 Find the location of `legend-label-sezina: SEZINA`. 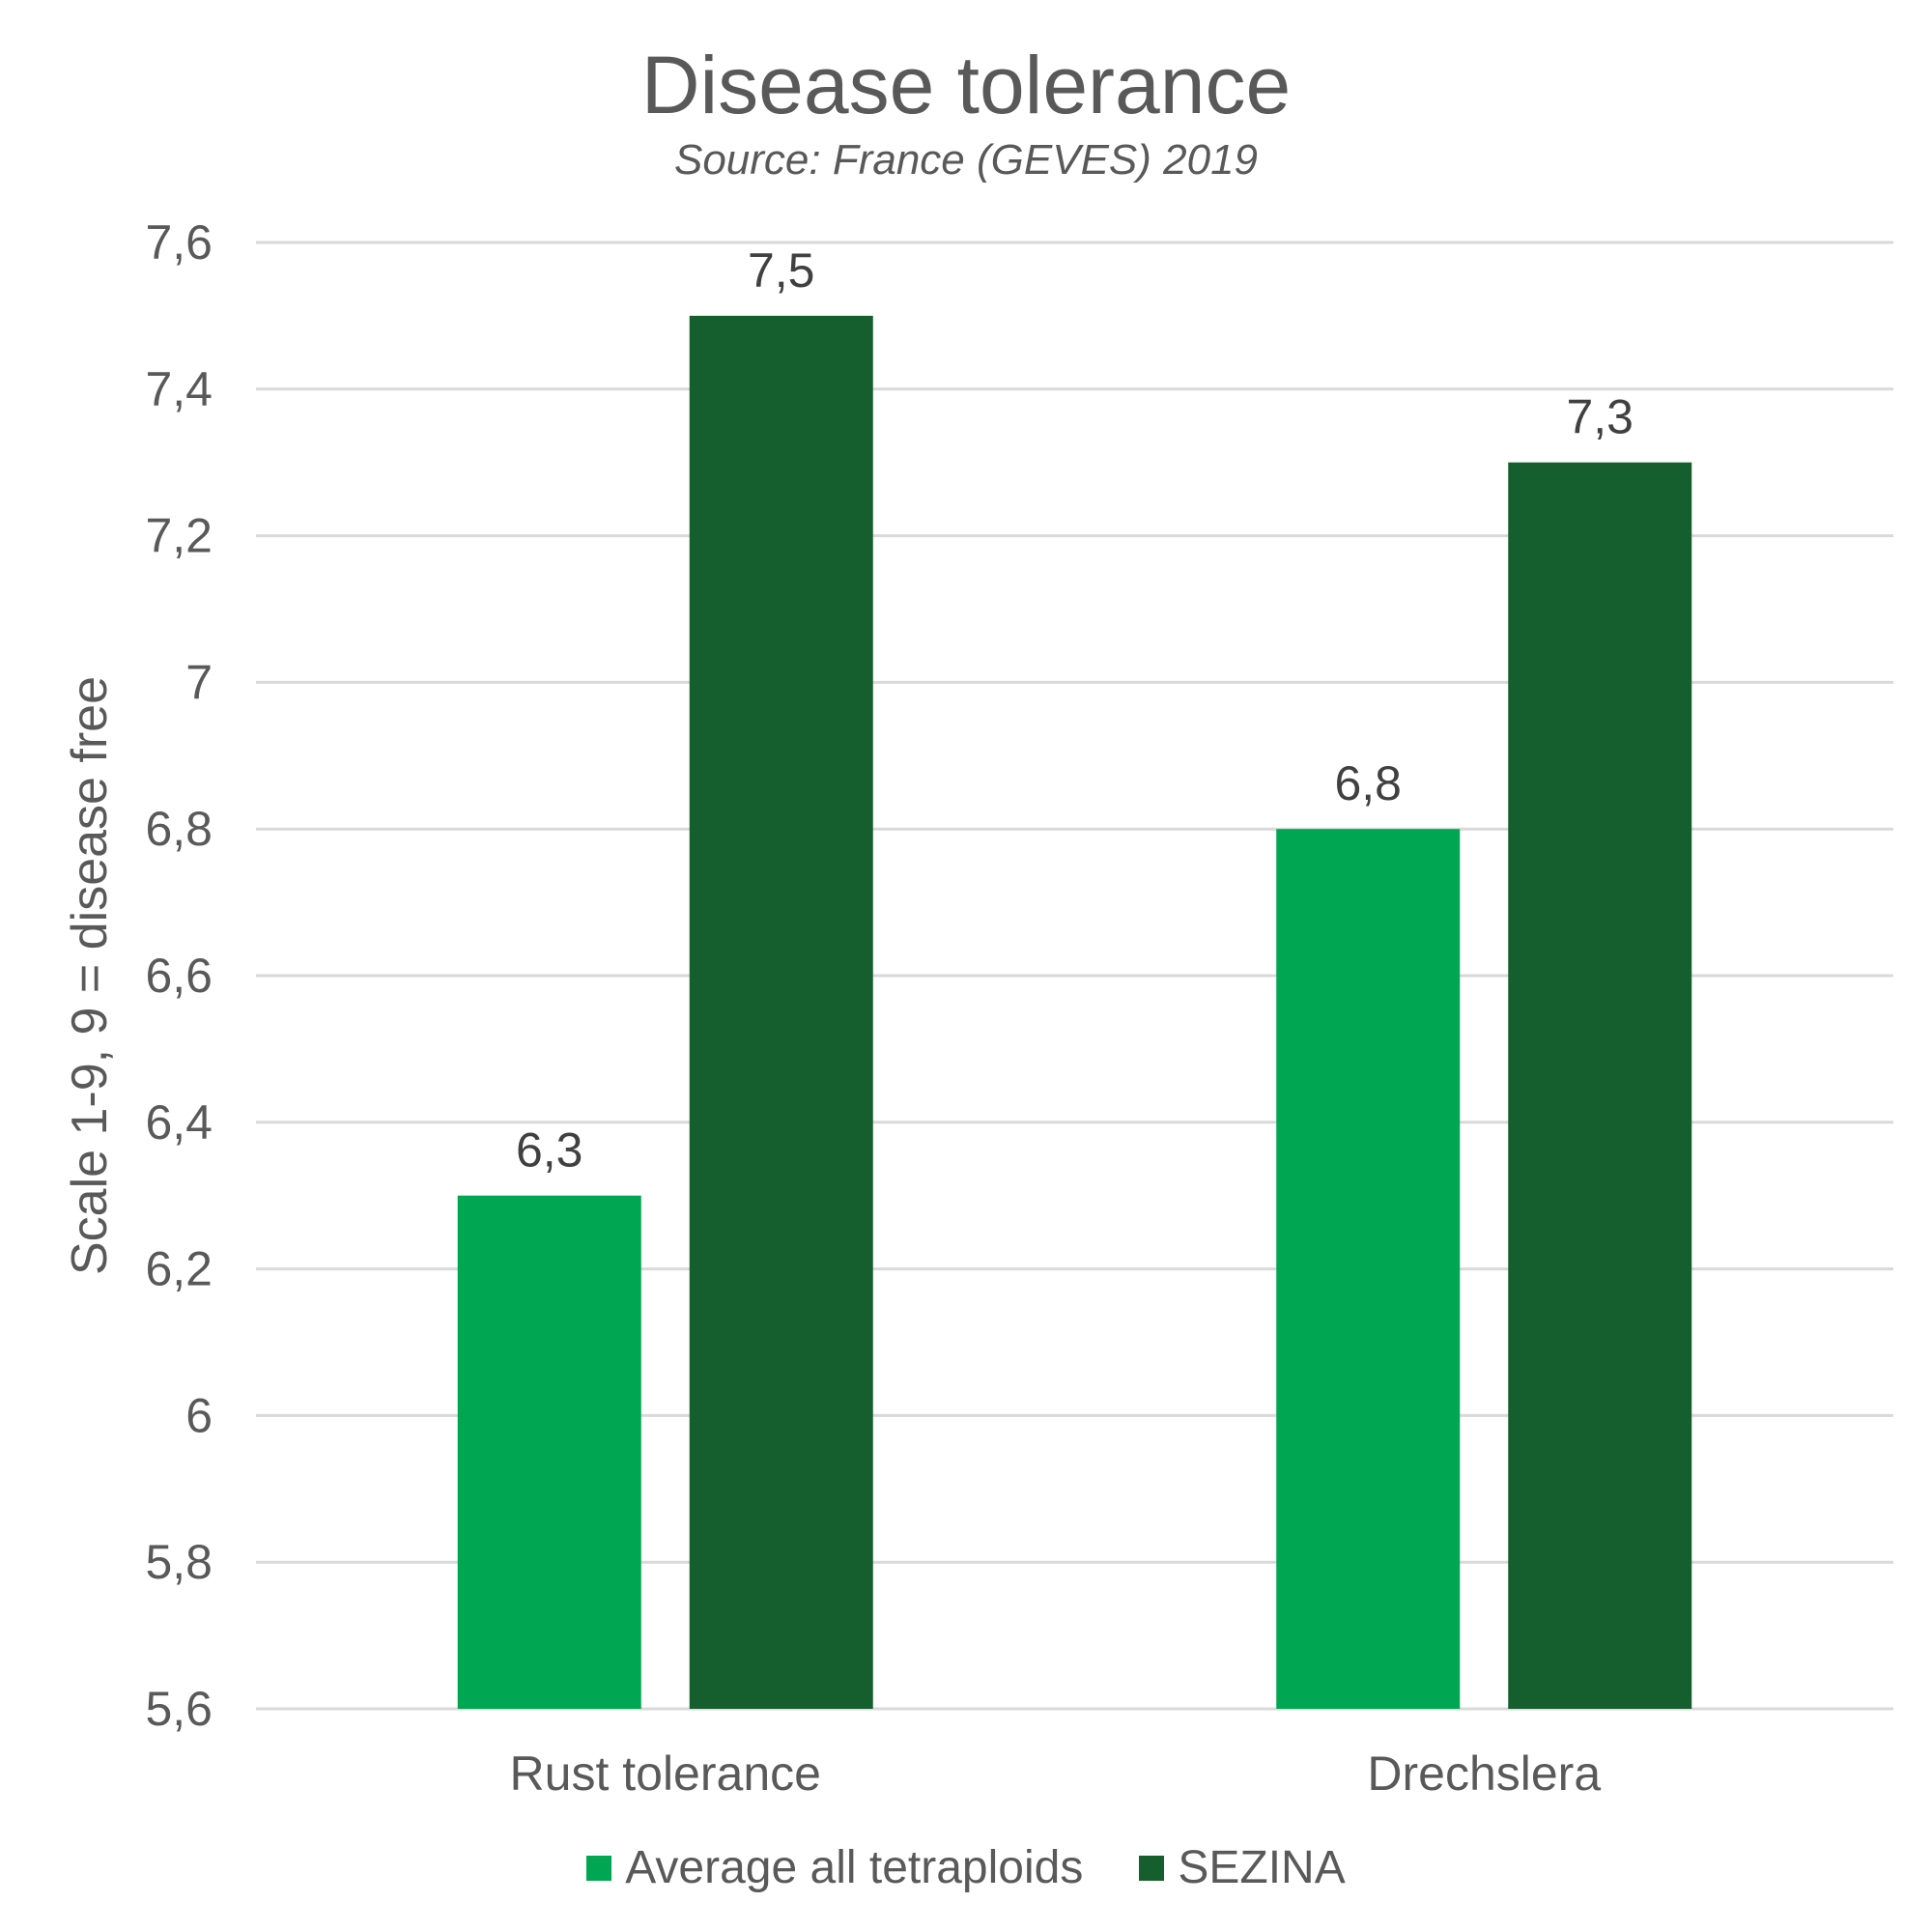

legend-label-sezina: SEZINA is located at coordinates (1262, 1867).